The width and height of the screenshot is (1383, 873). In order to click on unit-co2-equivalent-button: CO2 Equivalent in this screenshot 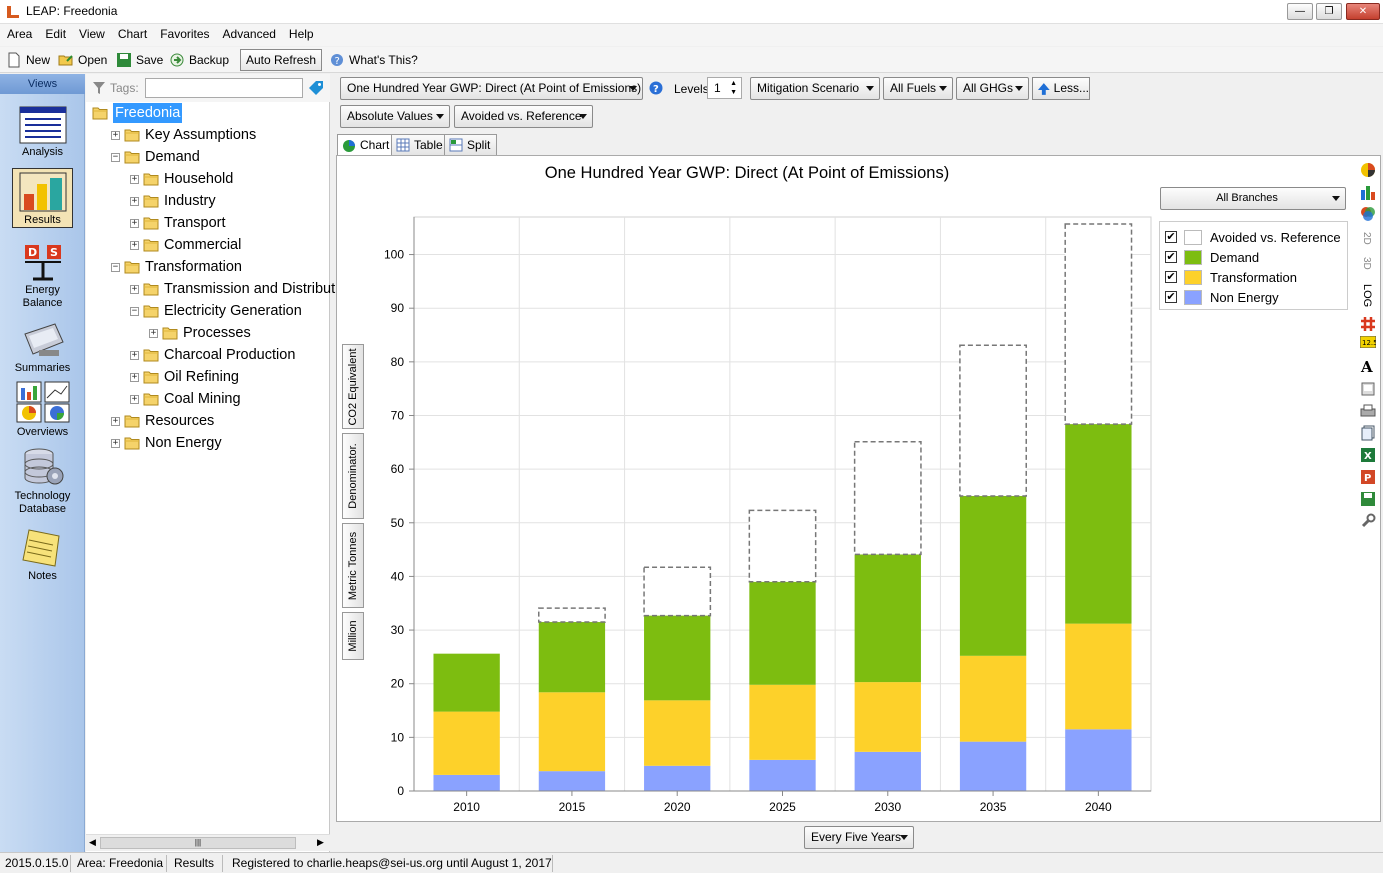, I will do `click(353, 386)`.